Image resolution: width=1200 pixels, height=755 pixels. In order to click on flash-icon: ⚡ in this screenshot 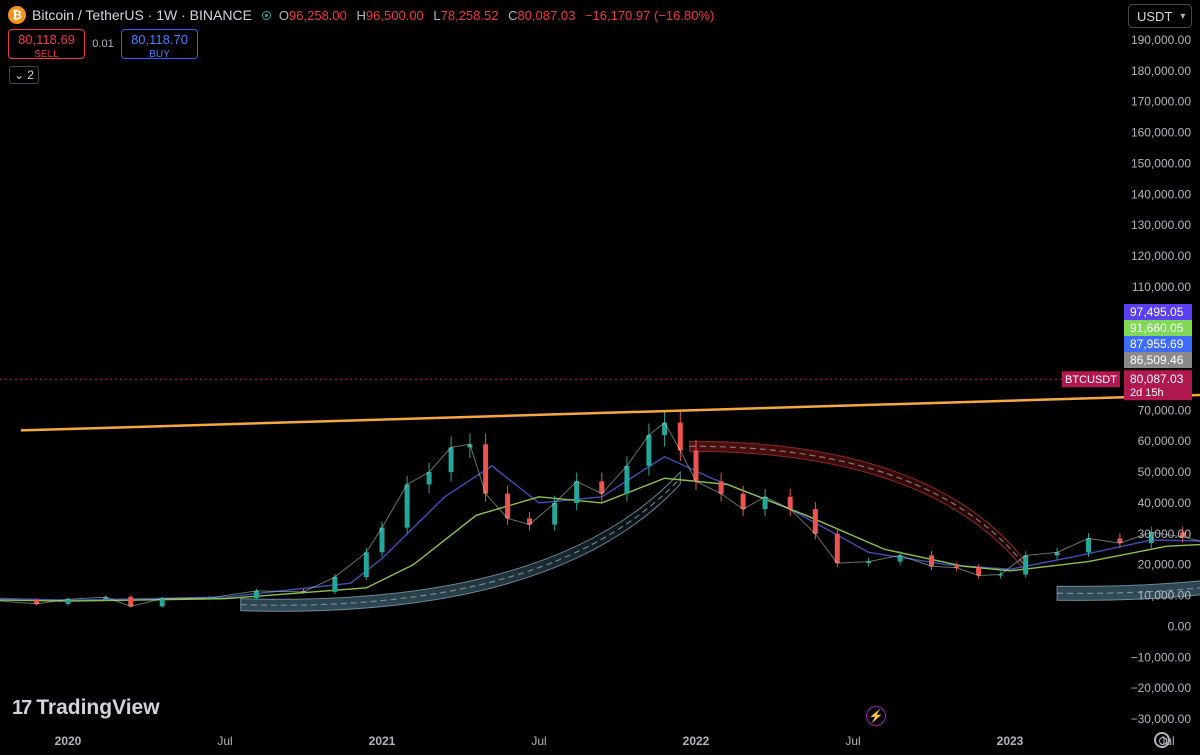, I will do `click(876, 716)`.